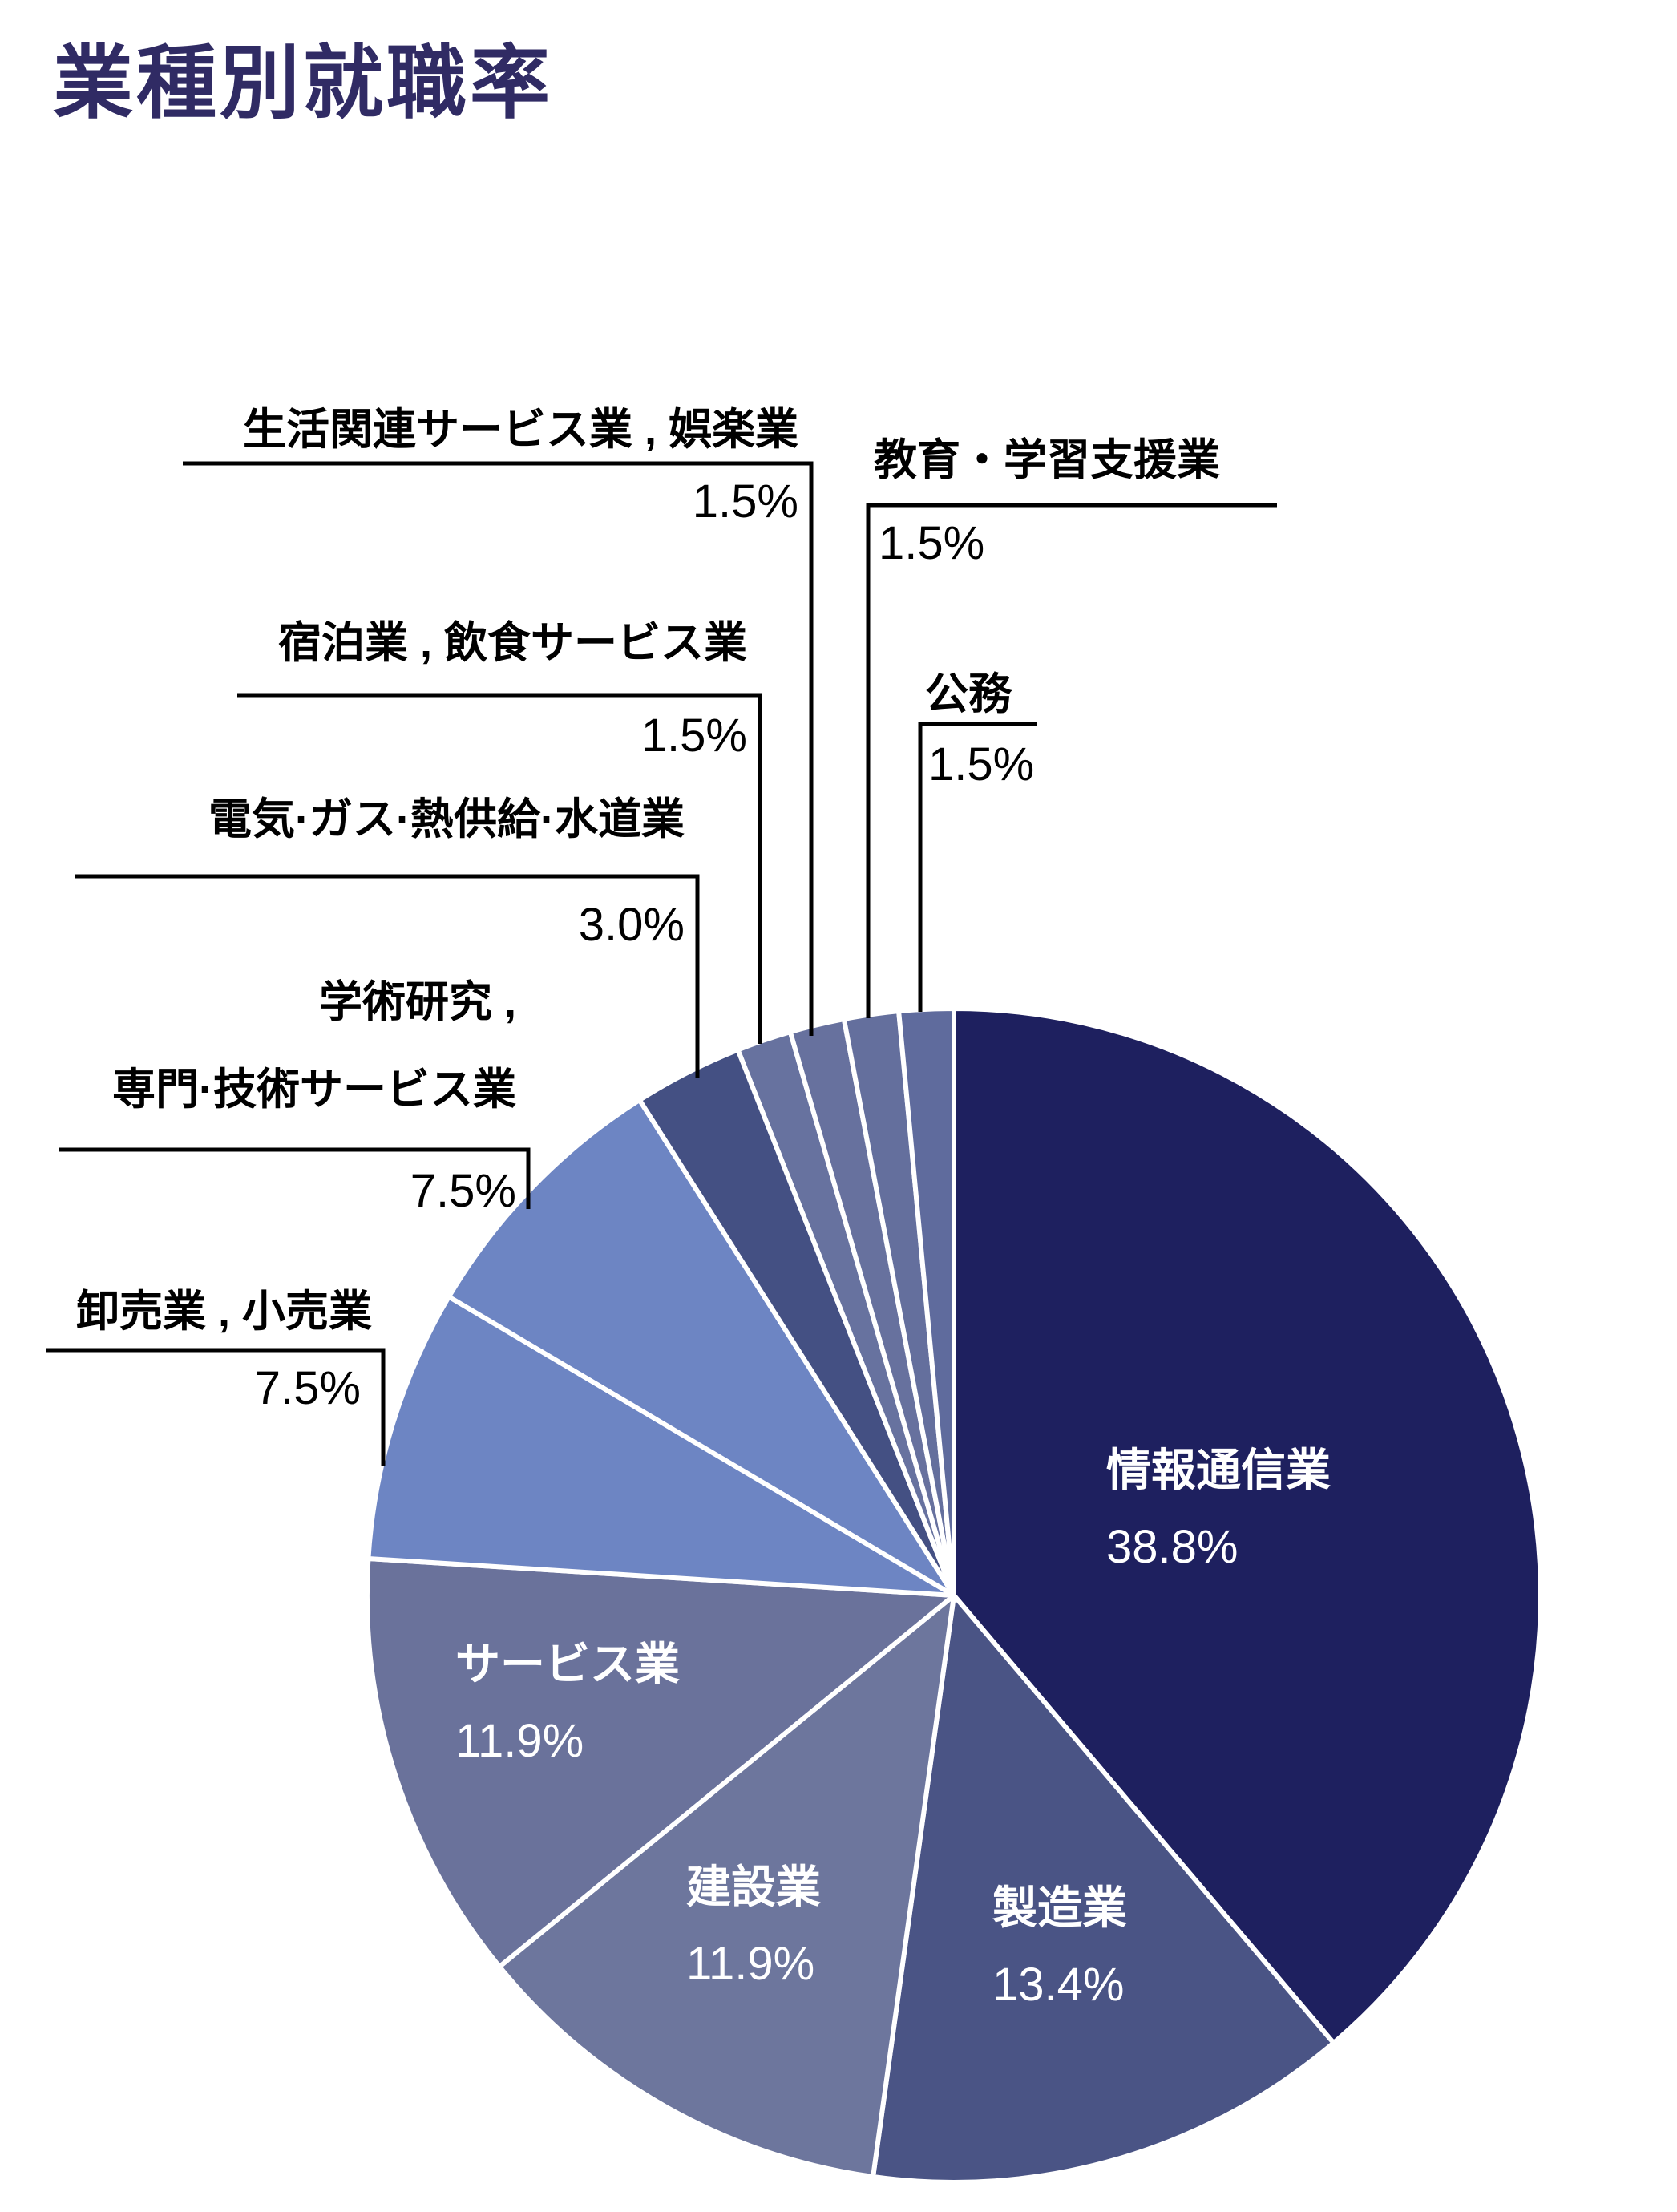  I want to click on callout-academic-research: 学術研究 , 専門·技術サービス業, so click(314, 1046).